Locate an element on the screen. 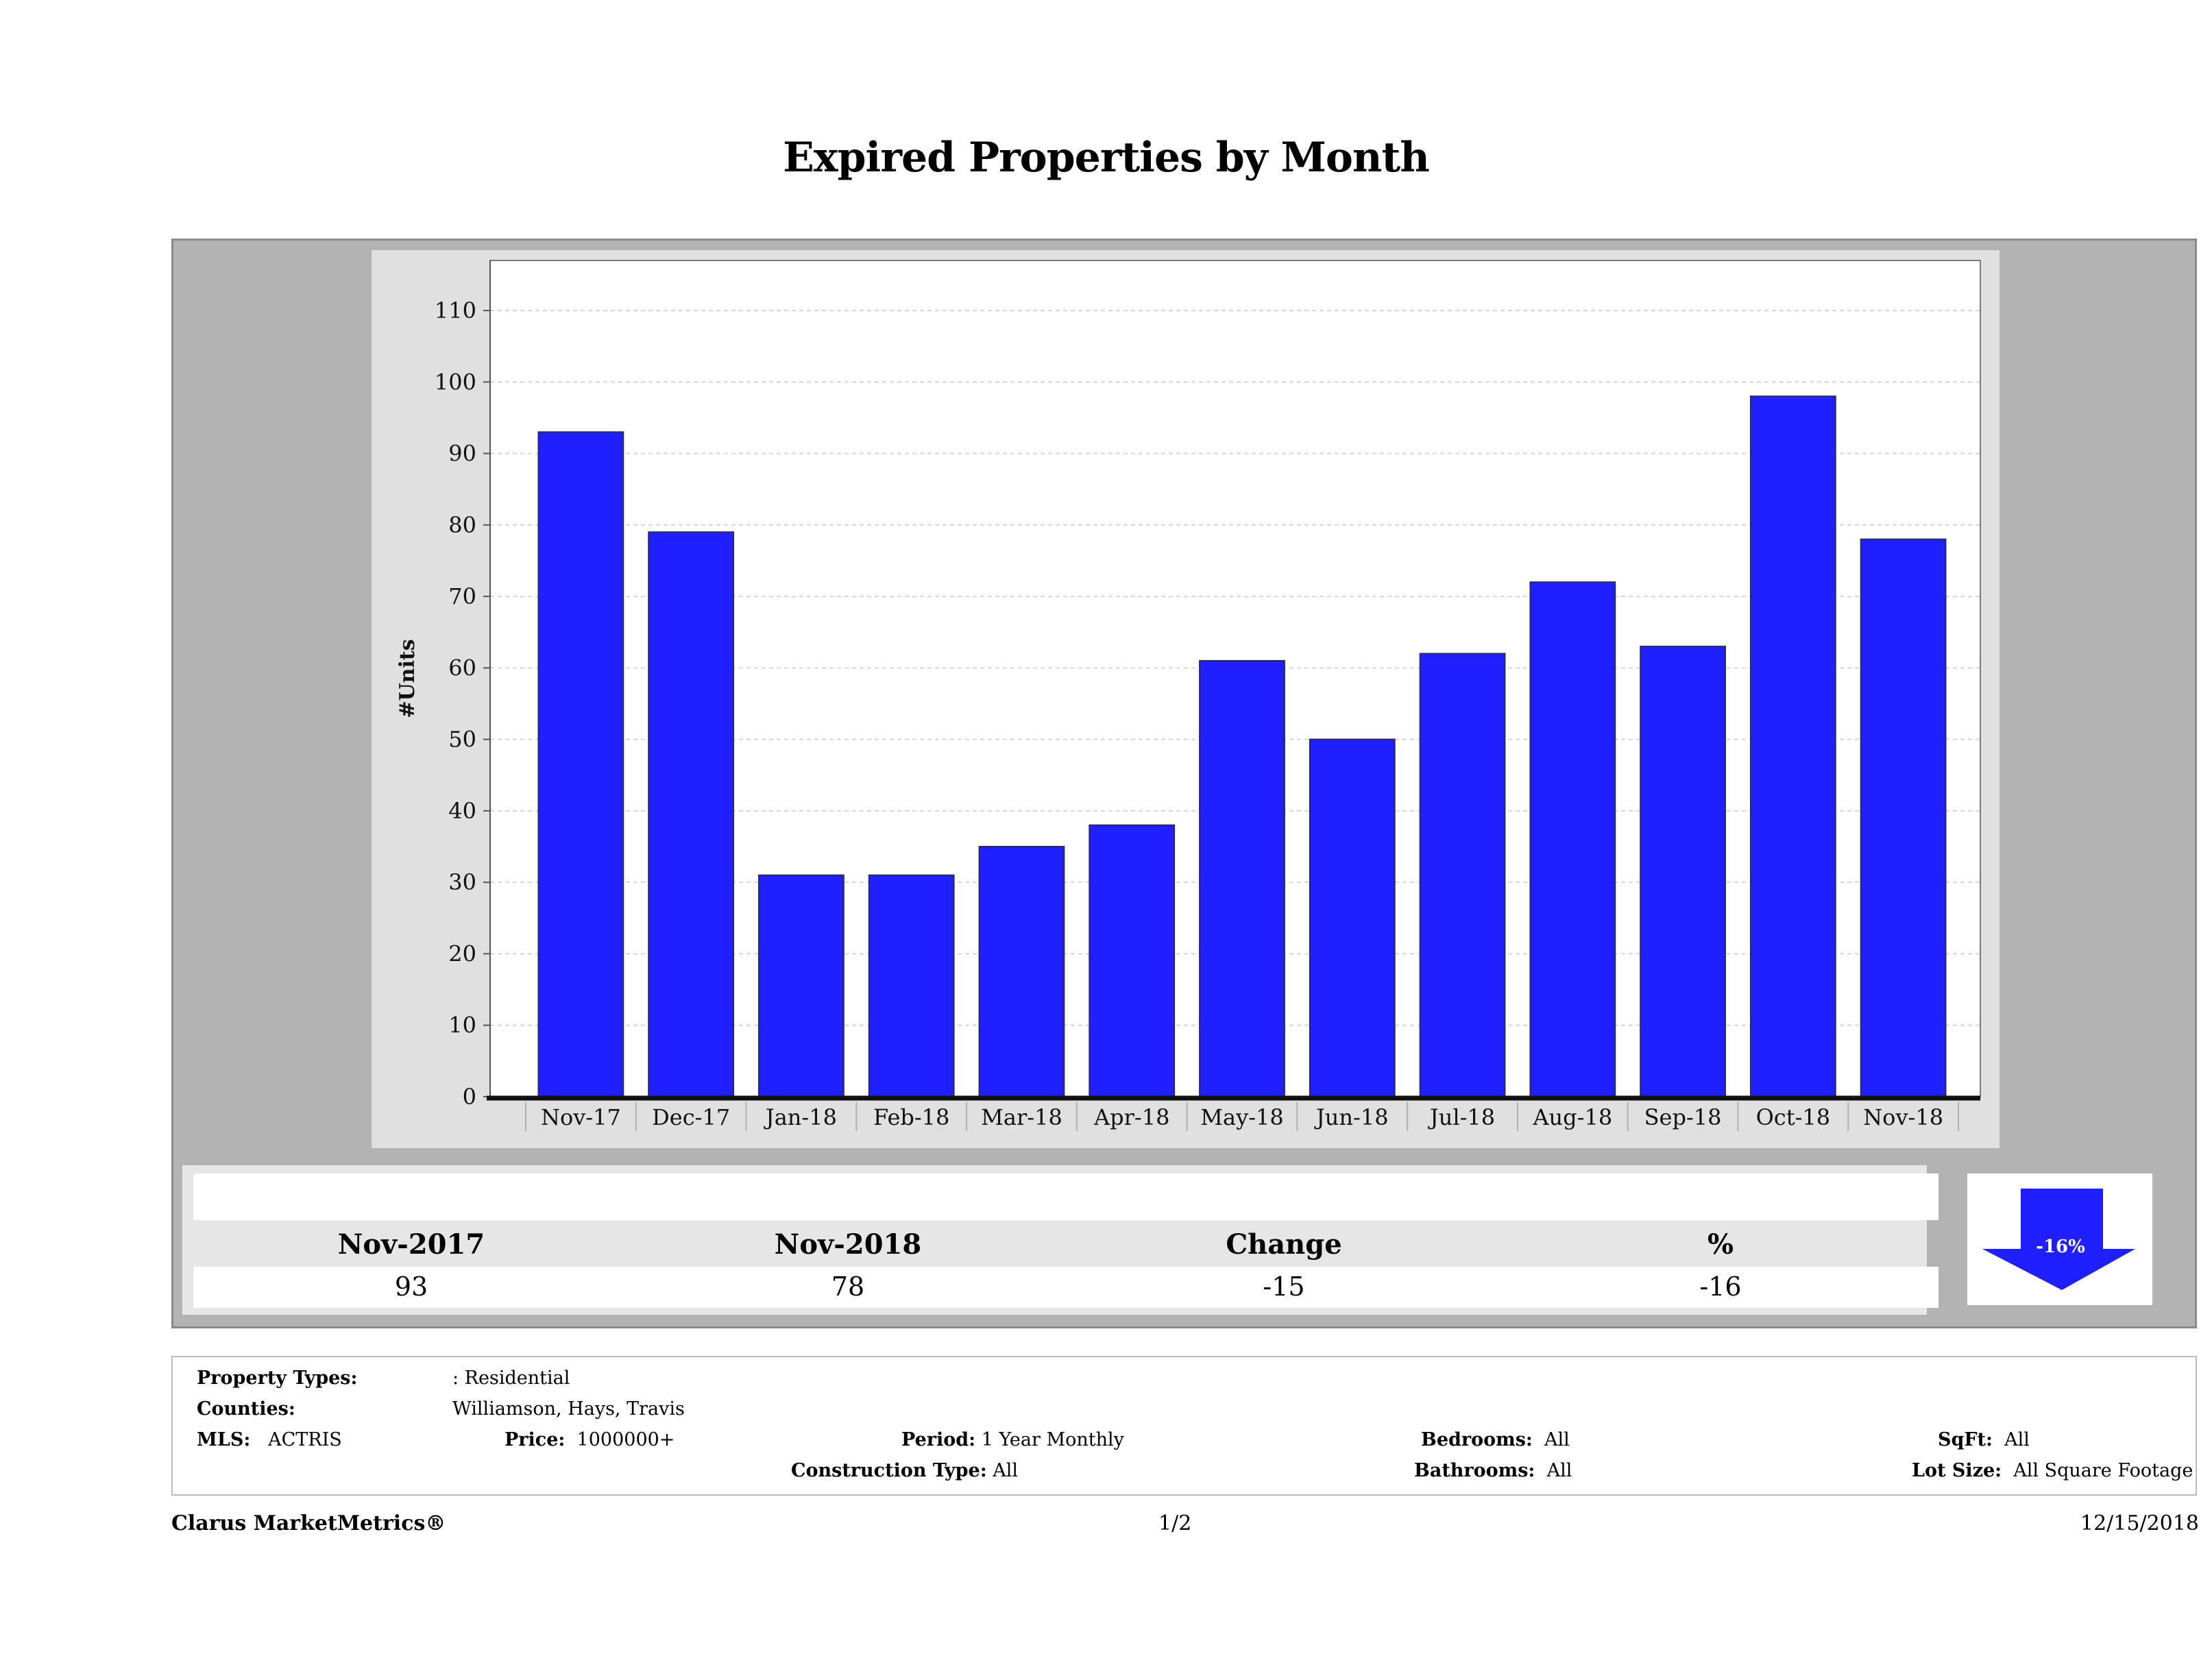 The height and width of the screenshot is (1678, 2212). page-title: Expired Properties by Month is located at coordinates (1106, 158).